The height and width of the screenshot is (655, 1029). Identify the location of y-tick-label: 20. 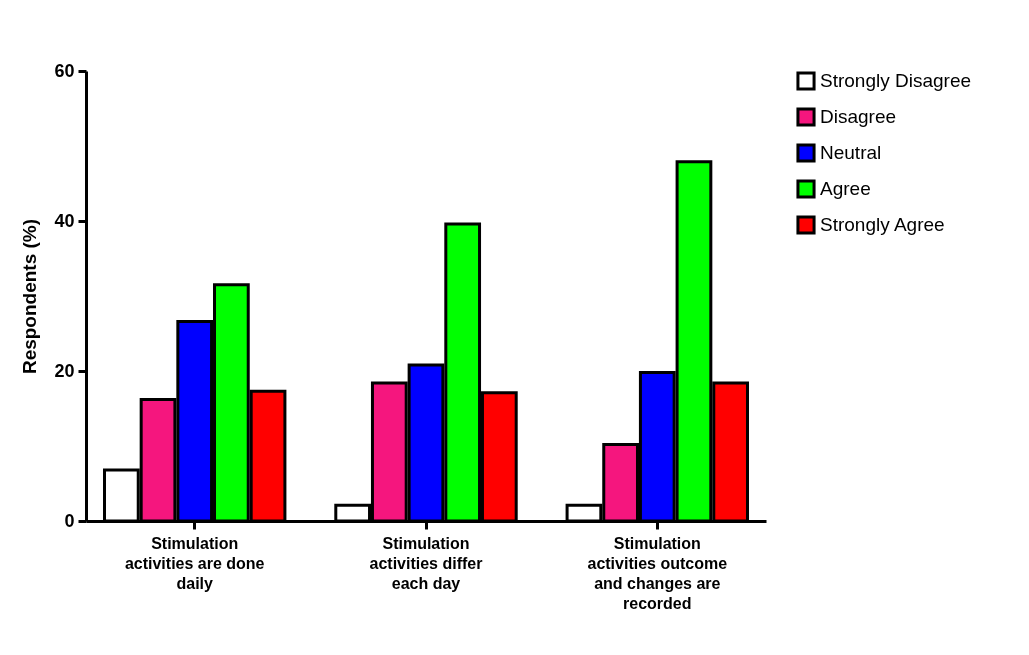
(64, 370).